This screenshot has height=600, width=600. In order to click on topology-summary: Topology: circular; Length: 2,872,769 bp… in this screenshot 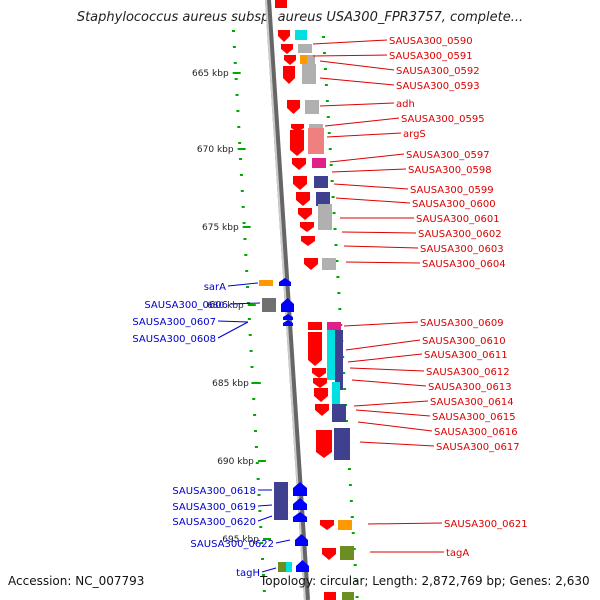, I will do `click(425, 581)`.